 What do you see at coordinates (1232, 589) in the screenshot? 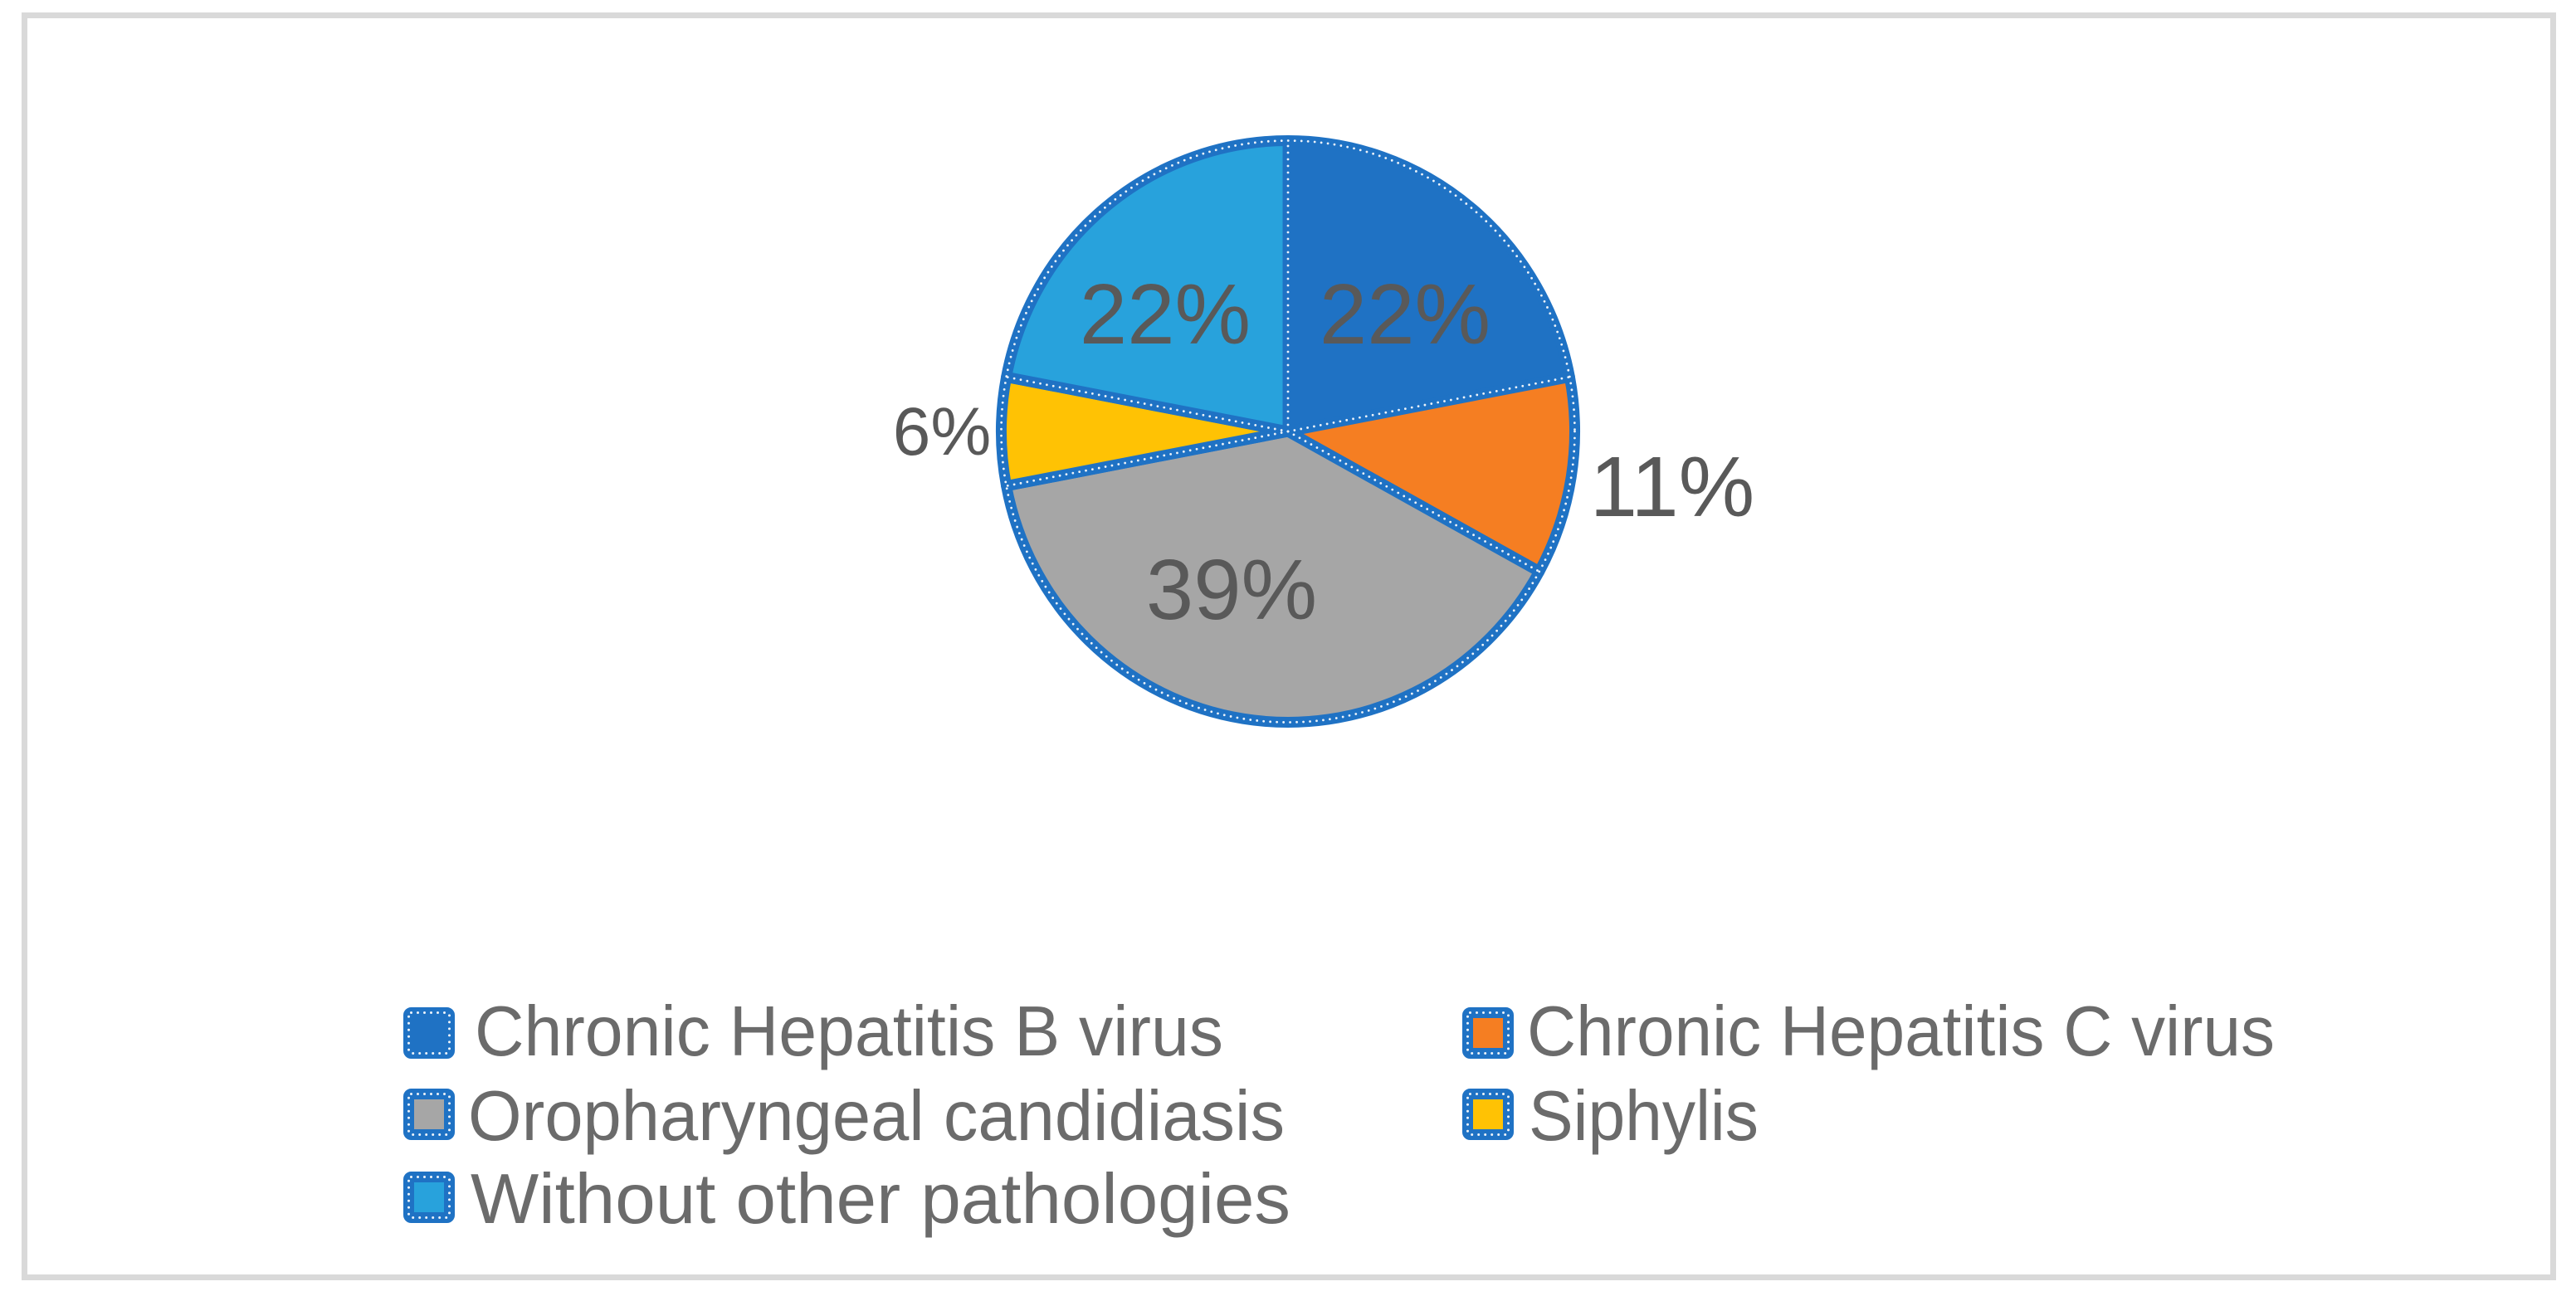
I see `svg-text: 39%` at bounding box center [1232, 589].